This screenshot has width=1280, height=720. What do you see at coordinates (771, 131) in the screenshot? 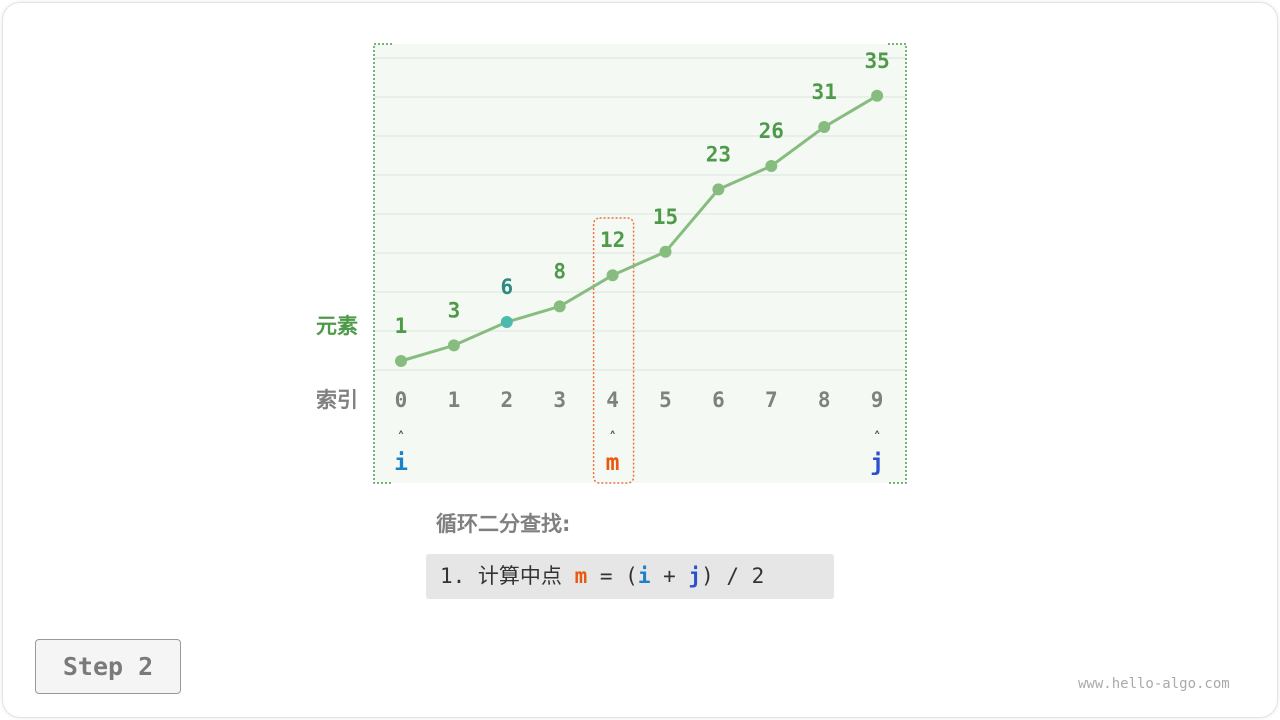
I see `value-label: 26` at bounding box center [771, 131].